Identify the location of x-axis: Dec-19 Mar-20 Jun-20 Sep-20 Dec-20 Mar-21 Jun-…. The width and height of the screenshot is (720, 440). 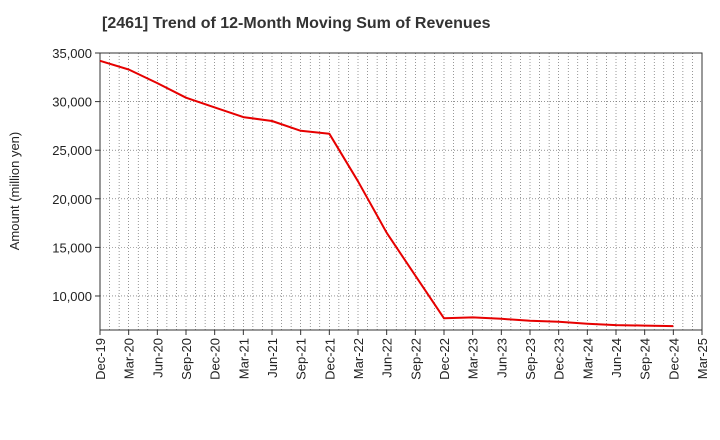
(401, 355).